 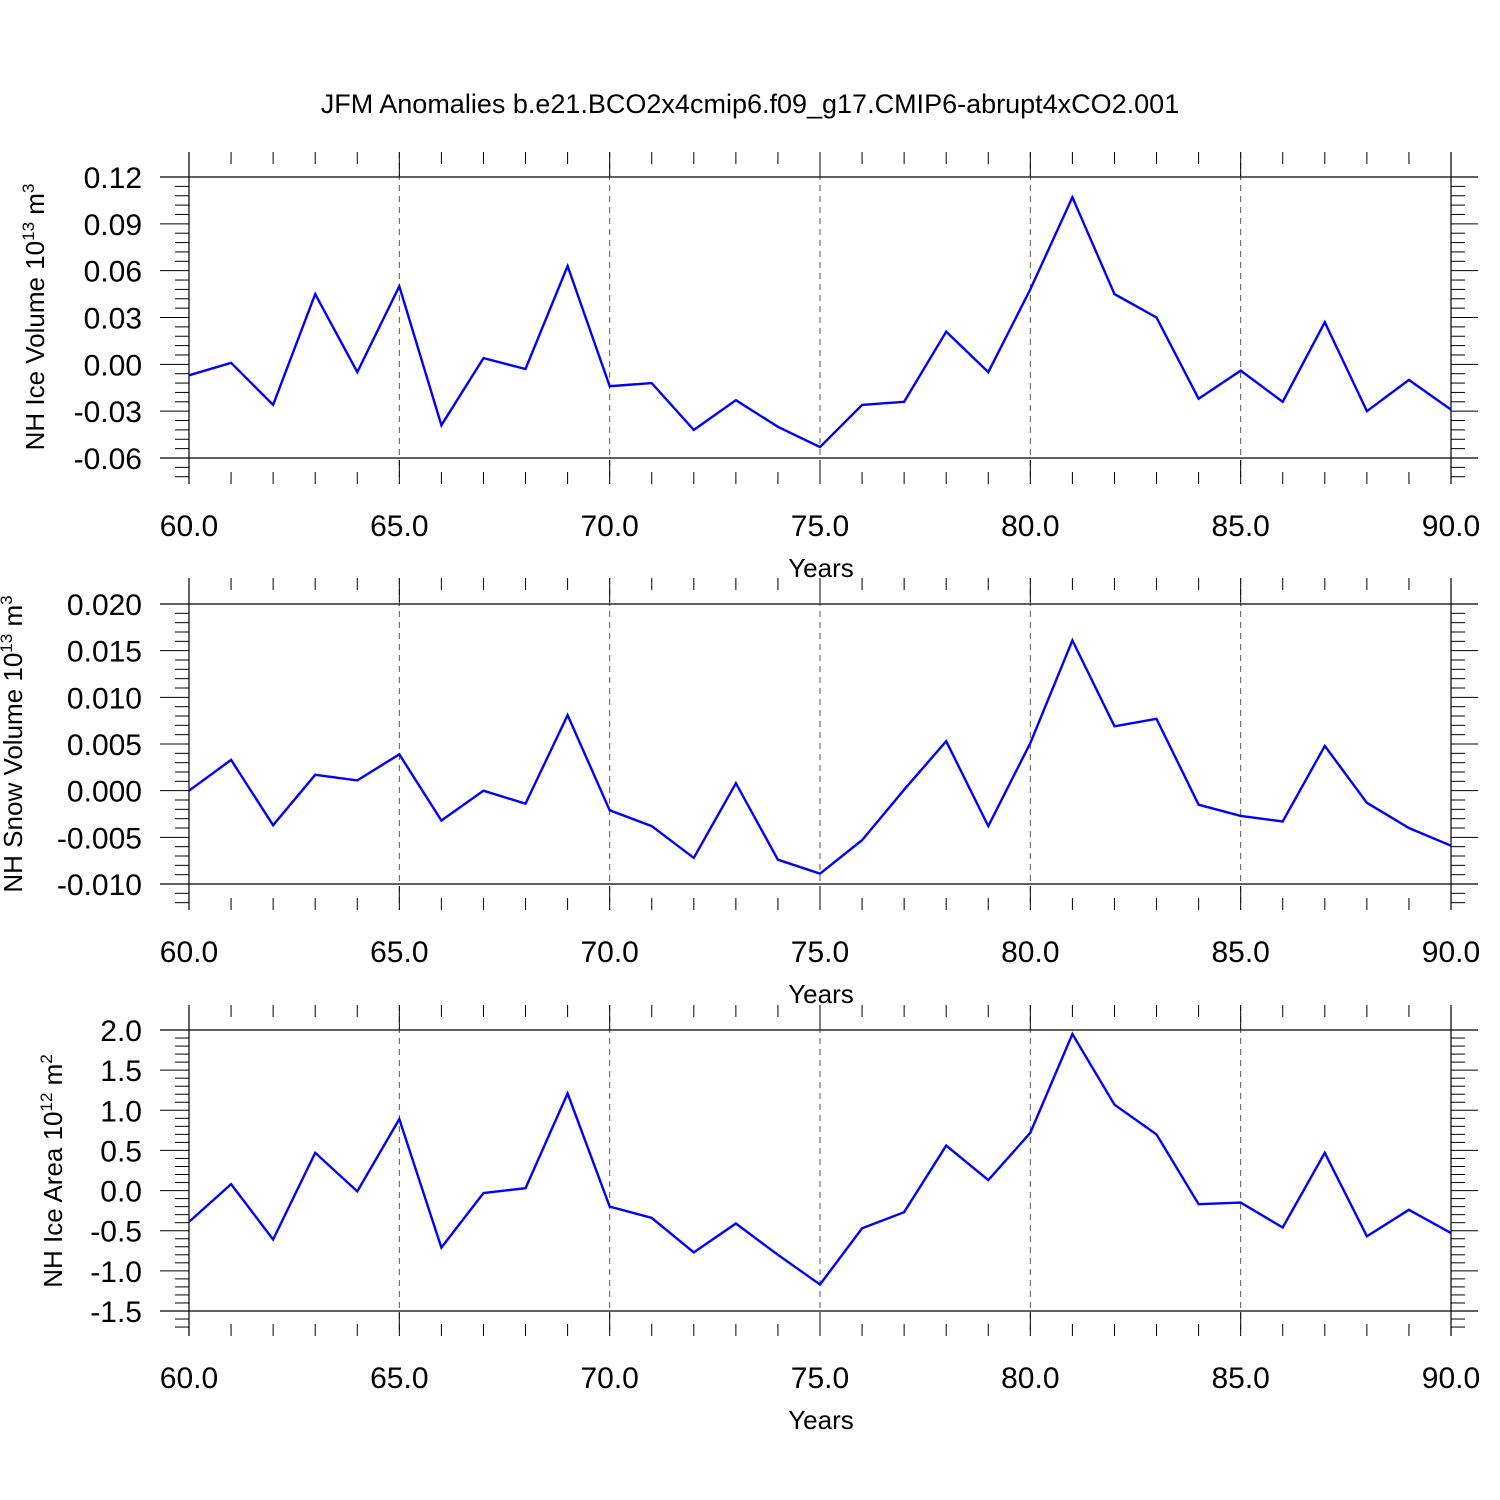 I want to click on y-axis-title: NH Ice Volume 1013 m3, so click(x=34, y=317).